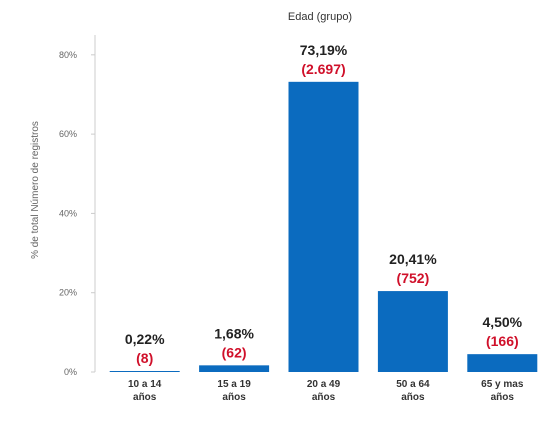 This screenshot has height=421, width=542. I want to click on count-label: (62), so click(234, 352).